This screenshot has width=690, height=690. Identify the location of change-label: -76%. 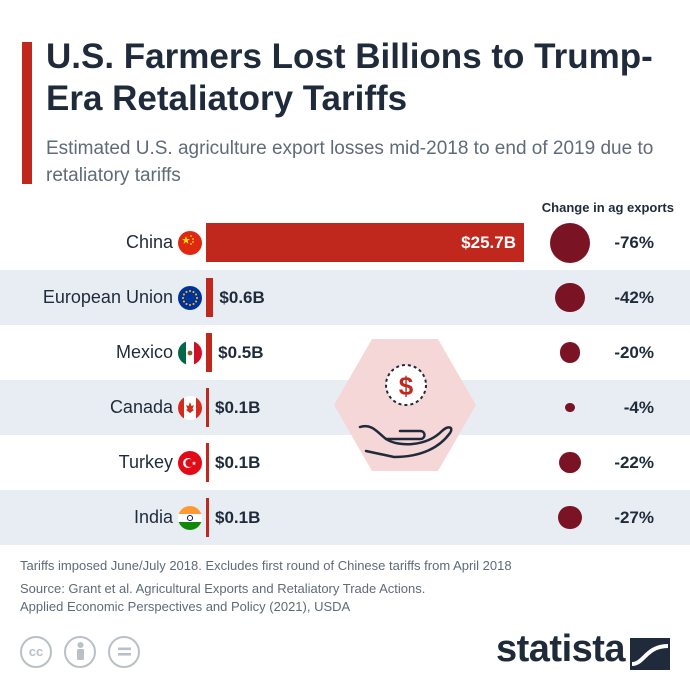
(634, 242).